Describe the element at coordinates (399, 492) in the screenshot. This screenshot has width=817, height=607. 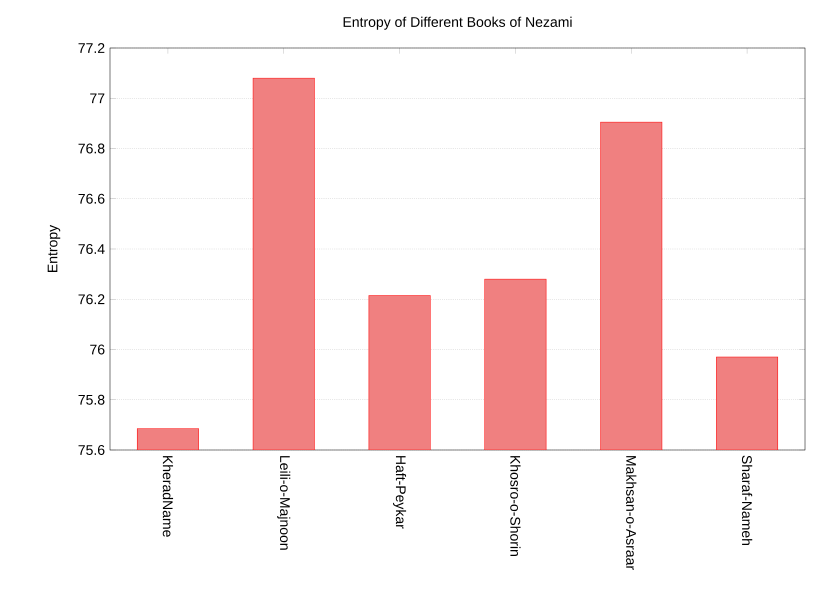
I see `x-tick-label: Haft-Peykar` at that location.